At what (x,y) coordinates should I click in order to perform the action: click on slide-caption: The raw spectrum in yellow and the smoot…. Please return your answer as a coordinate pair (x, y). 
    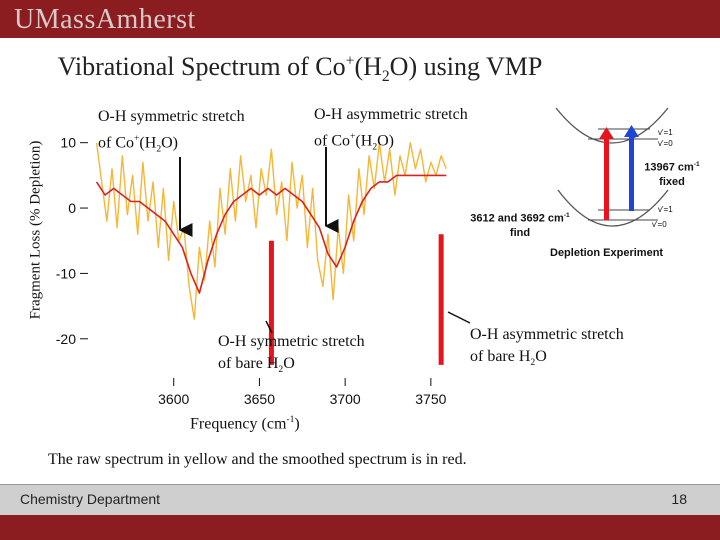
    Looking at the image, I should click on (257, 459).